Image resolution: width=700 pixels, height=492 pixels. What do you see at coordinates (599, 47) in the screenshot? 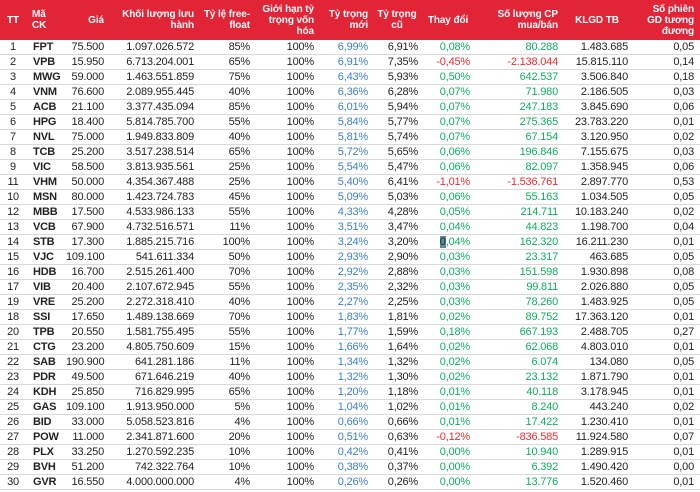
I see `cell-klgd-tb: 1.483.685` at bounding box center [599, 47].